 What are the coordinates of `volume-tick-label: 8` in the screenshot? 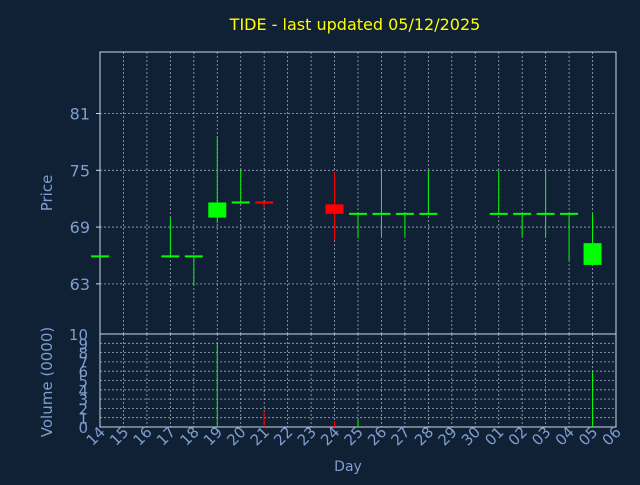 It's located at (83, 354).